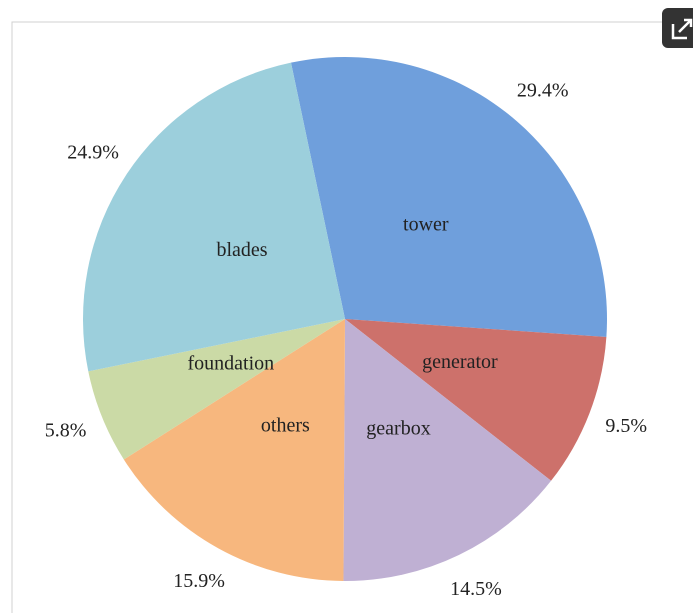 This screenshot has height=613, width=693. Describe the element at coordinates (682, 29) in the screenshot. I see `icon-glyph` at that location.